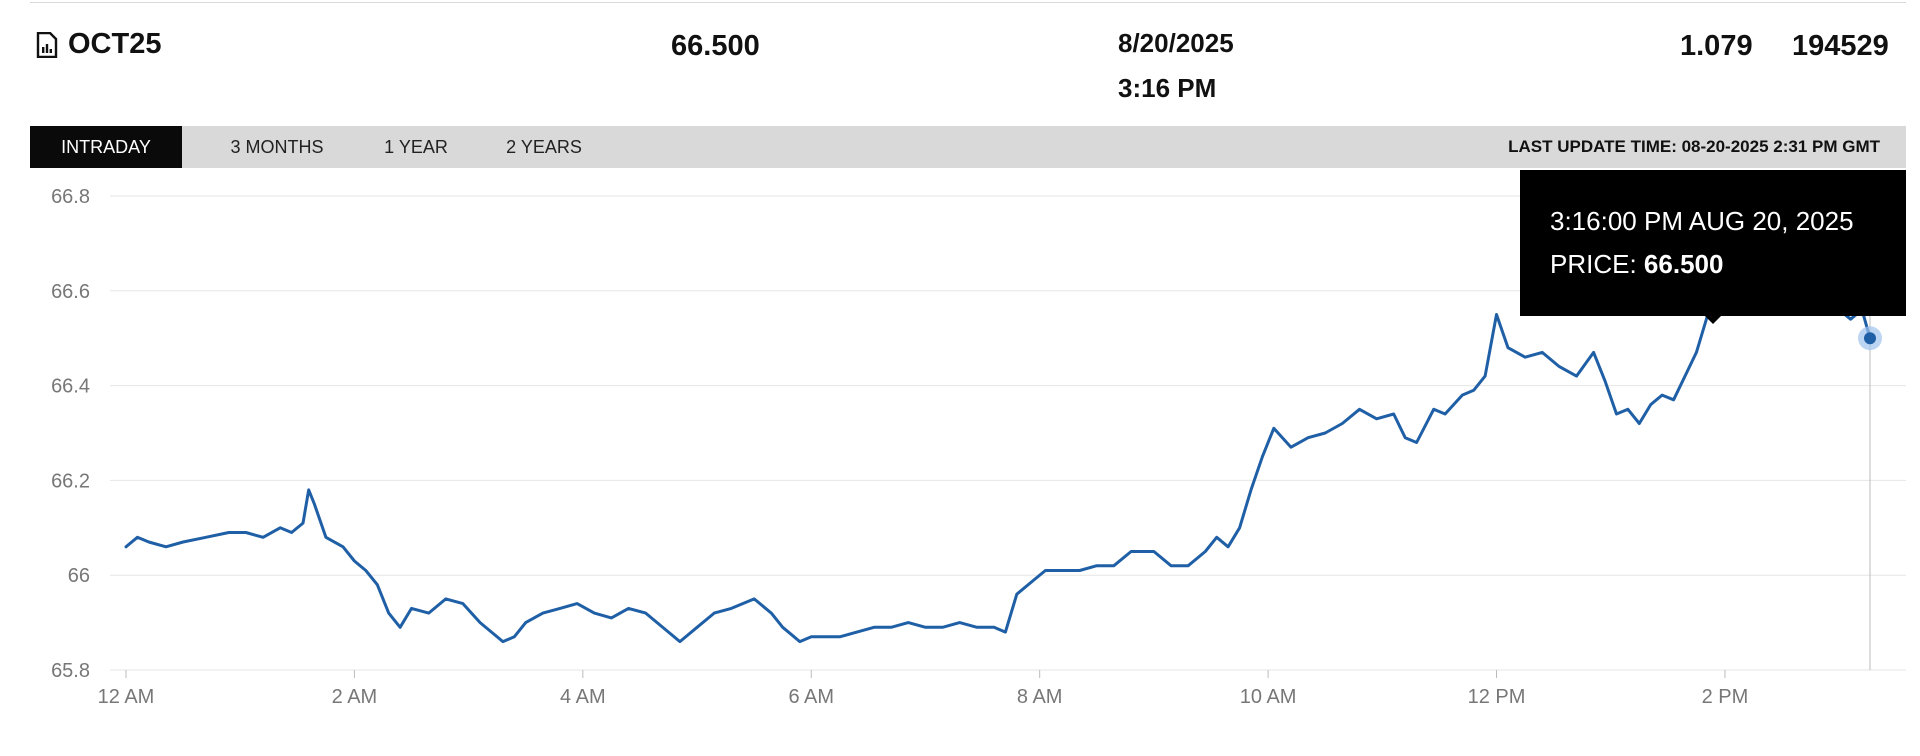 The width and height of the screenshot is (1920, 756). Describe the element at coordinates (416, 147) in the screenshot. I see `tab-1-year: 1 YEAR` at that location.